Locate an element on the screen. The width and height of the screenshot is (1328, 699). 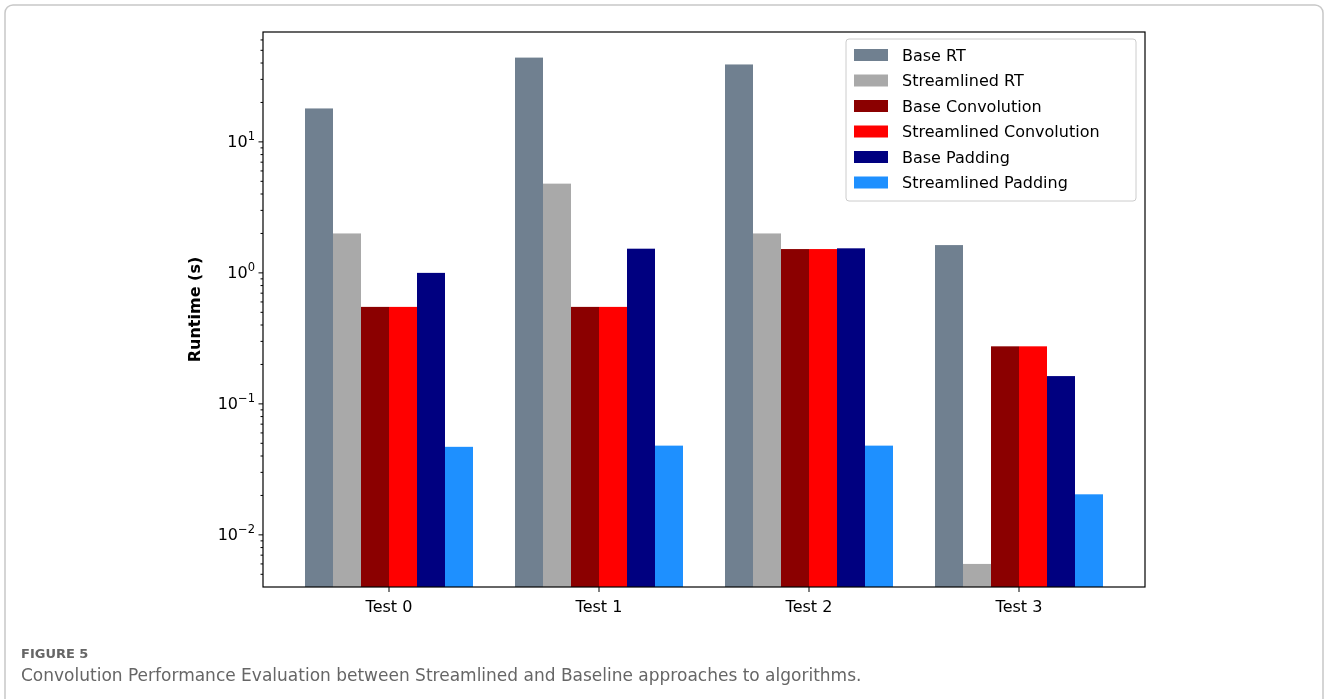
y-tick-label: 10$^{−2}$ is located at coordinates (236, 533).